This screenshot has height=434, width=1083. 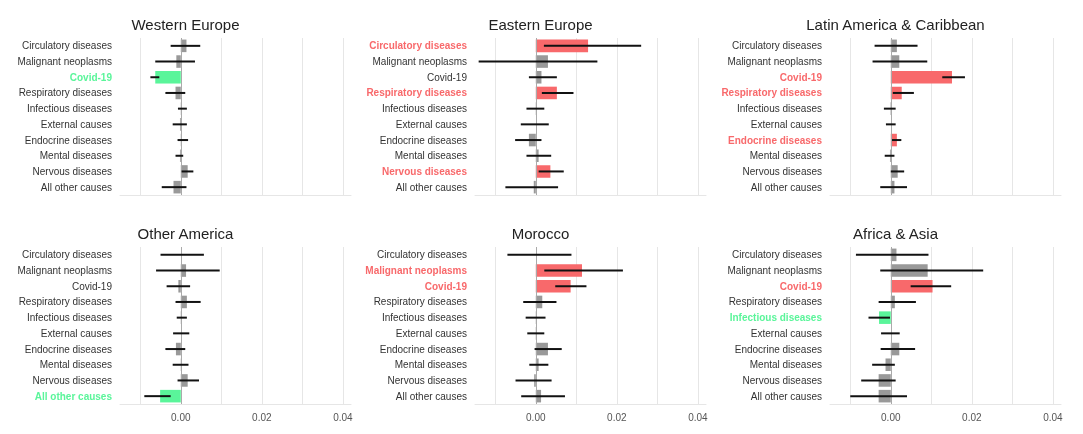 What do you see at coordinates (895, 233) in the screenshot?
I see `chart-title: Africa & Asia` at bounding box center [895, 233].